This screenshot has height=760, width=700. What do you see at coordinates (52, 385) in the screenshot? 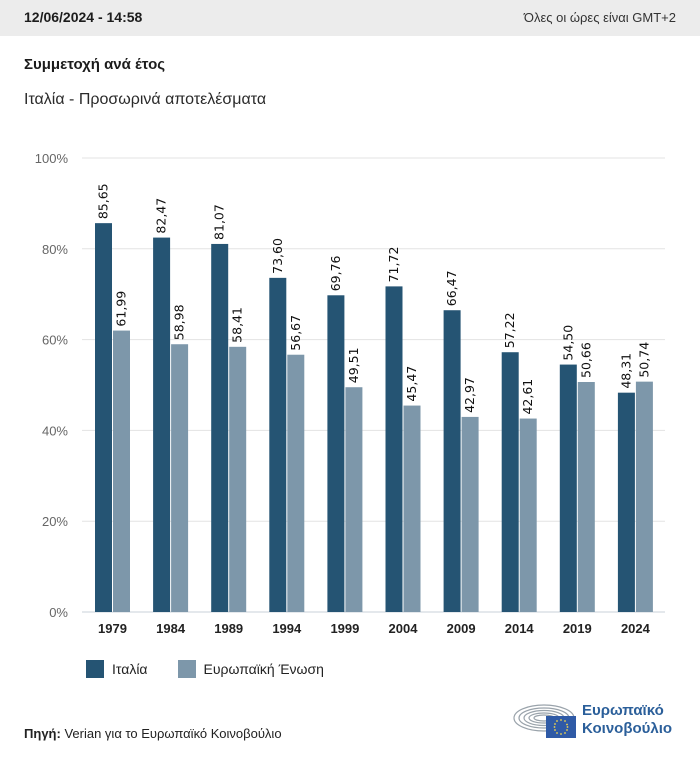
I see `y-axis-ticks: 0% 20% 40% 60% 80% 100%` at bounding box center [52, 385].